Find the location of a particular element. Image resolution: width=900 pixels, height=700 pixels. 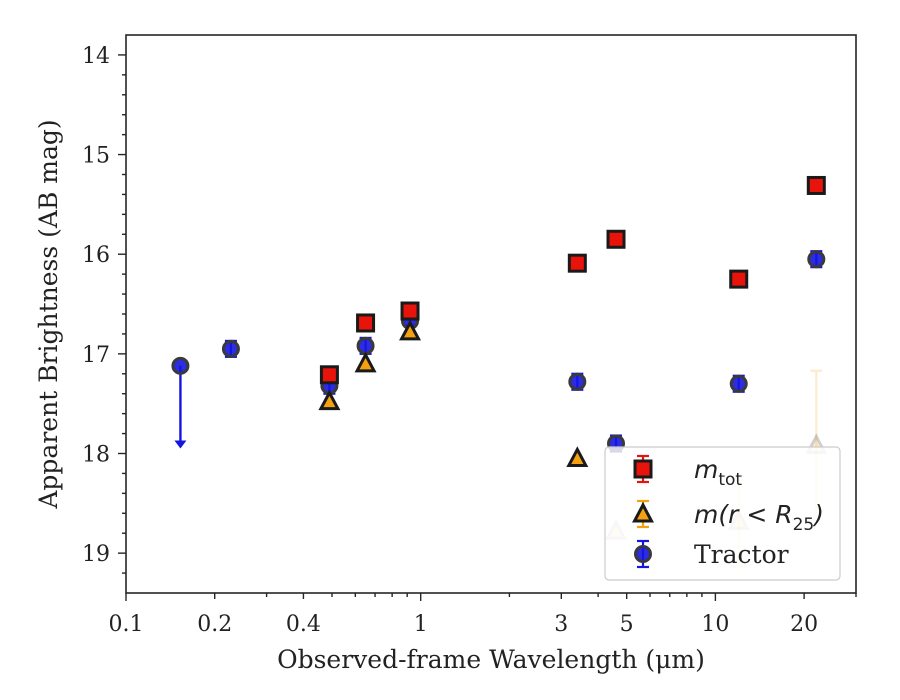

upper-limit-arrow is located at coordinates (180, 407).